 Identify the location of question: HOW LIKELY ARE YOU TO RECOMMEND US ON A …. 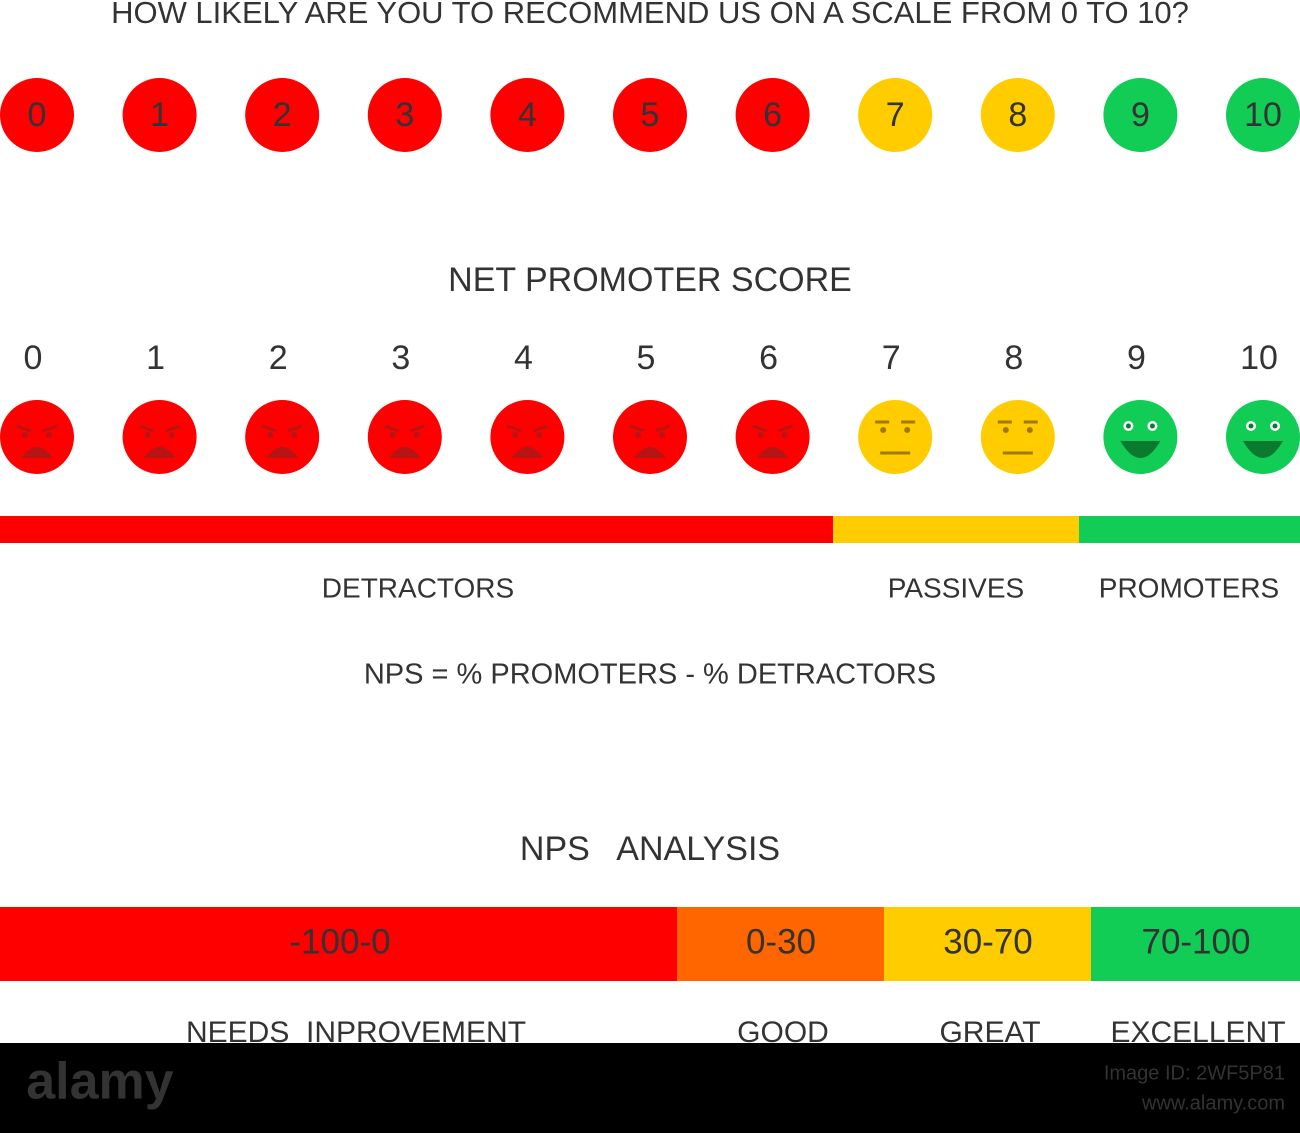
(650, 15).